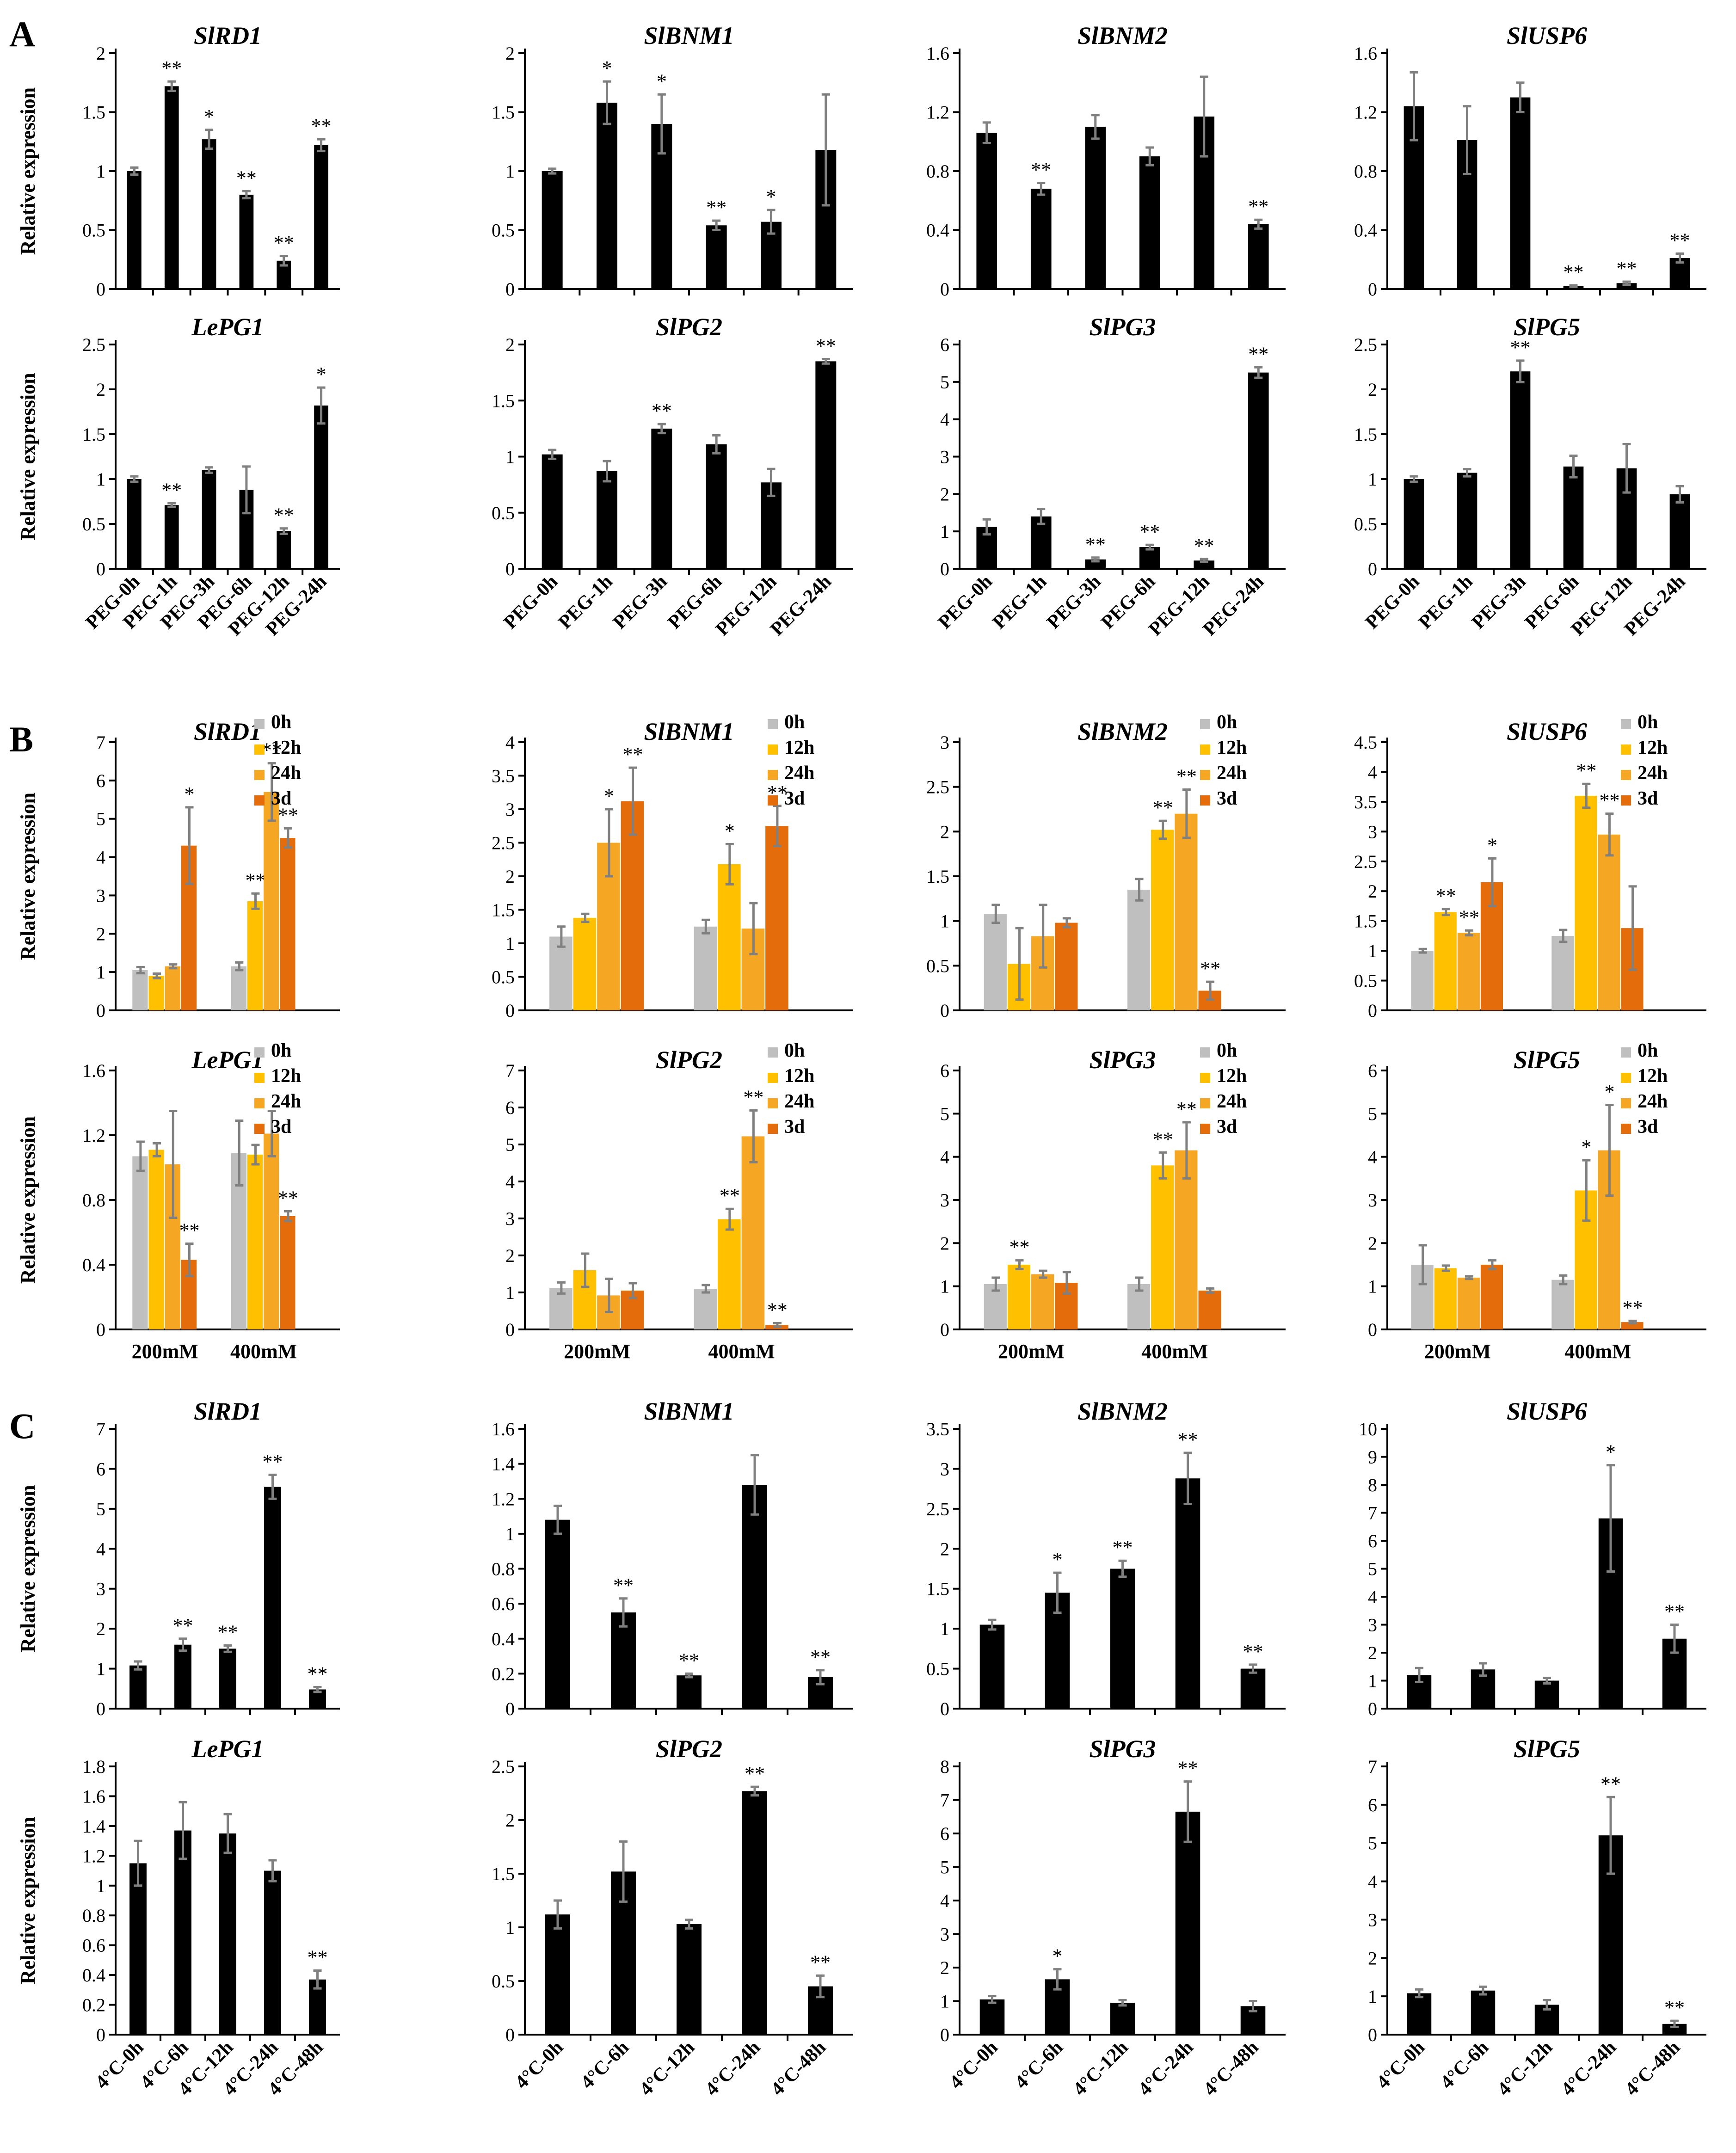 The height and width of the screenshot is (2153, 1736). What do you see at coordinates (1626, 1052) in the screenshot?
I see `legend-swatch-0h` at bounding box center [1626, 1052].